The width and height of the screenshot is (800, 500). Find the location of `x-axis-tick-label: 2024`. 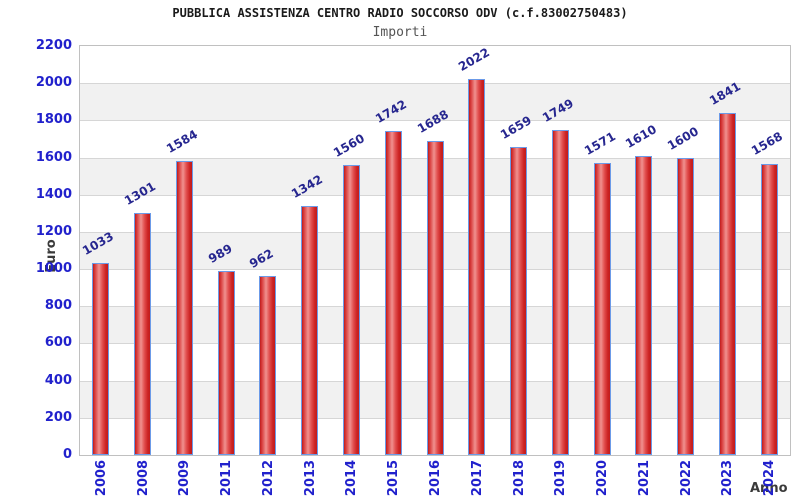

x-axis-tick-label: 2024 is located at coordinates (769, 478).